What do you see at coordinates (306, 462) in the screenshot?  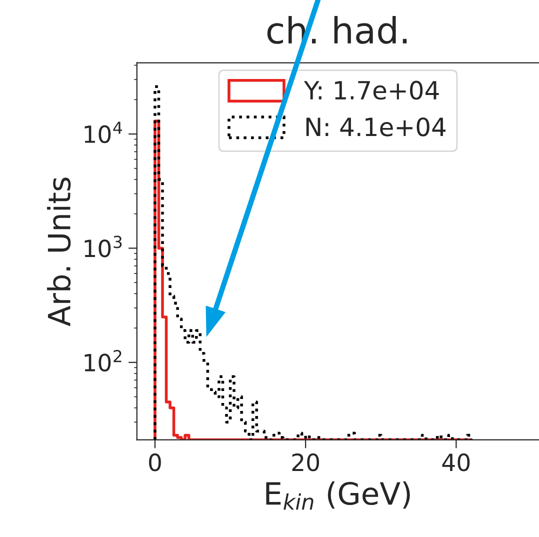 I see `x-tick-label: 20` at bounding box center [306, 462].